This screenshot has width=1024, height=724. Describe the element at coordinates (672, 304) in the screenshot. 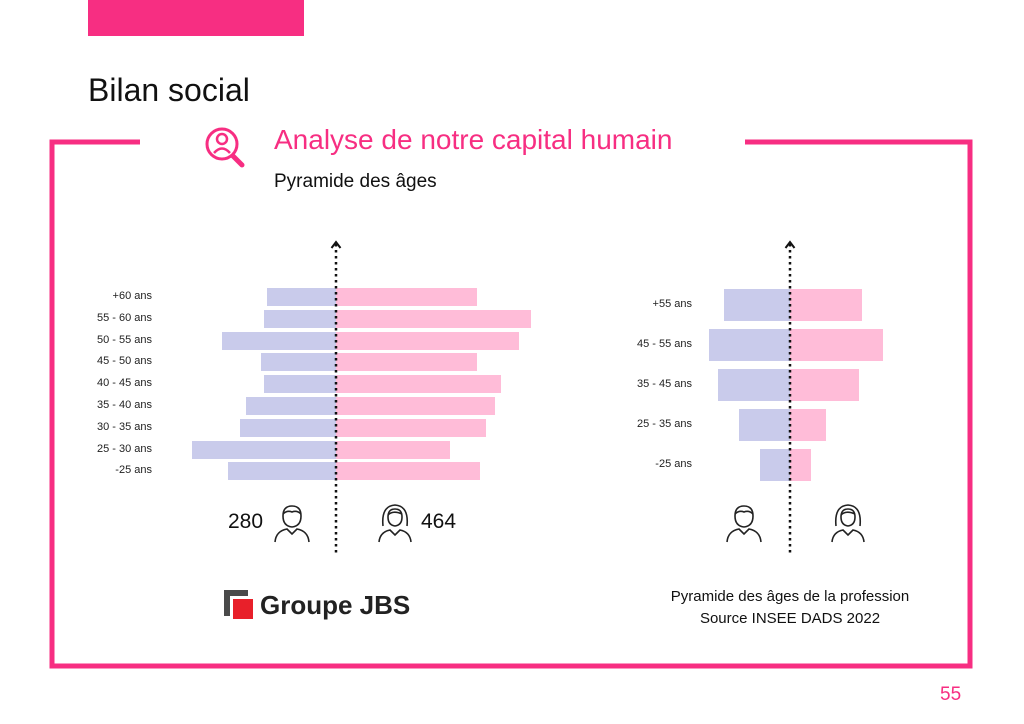

I see `tick-label: +55 ans` at that location.